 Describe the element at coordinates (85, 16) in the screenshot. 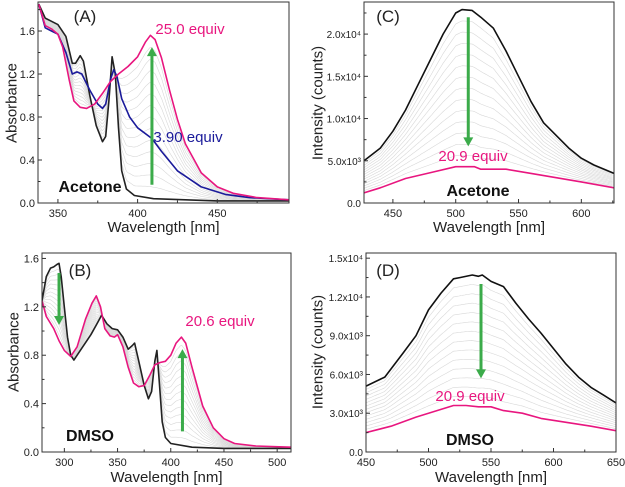

I see `panel-label: (A)` at that location.